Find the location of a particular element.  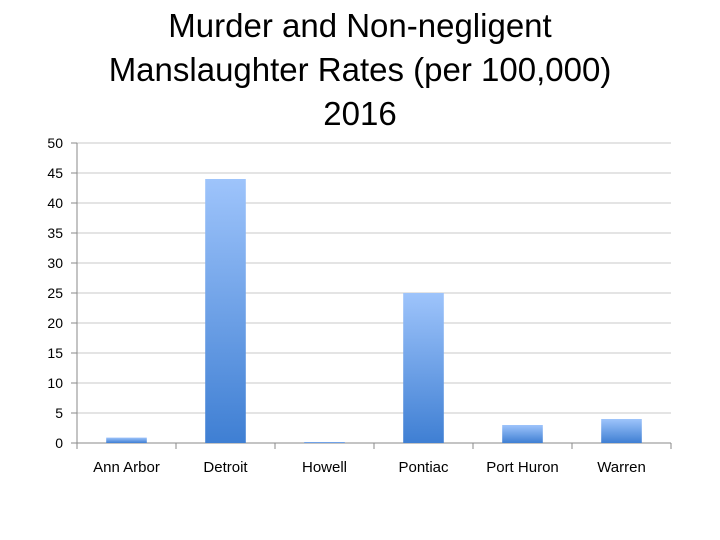

y-tick-label: 10 is located at coordinates (55, 383).